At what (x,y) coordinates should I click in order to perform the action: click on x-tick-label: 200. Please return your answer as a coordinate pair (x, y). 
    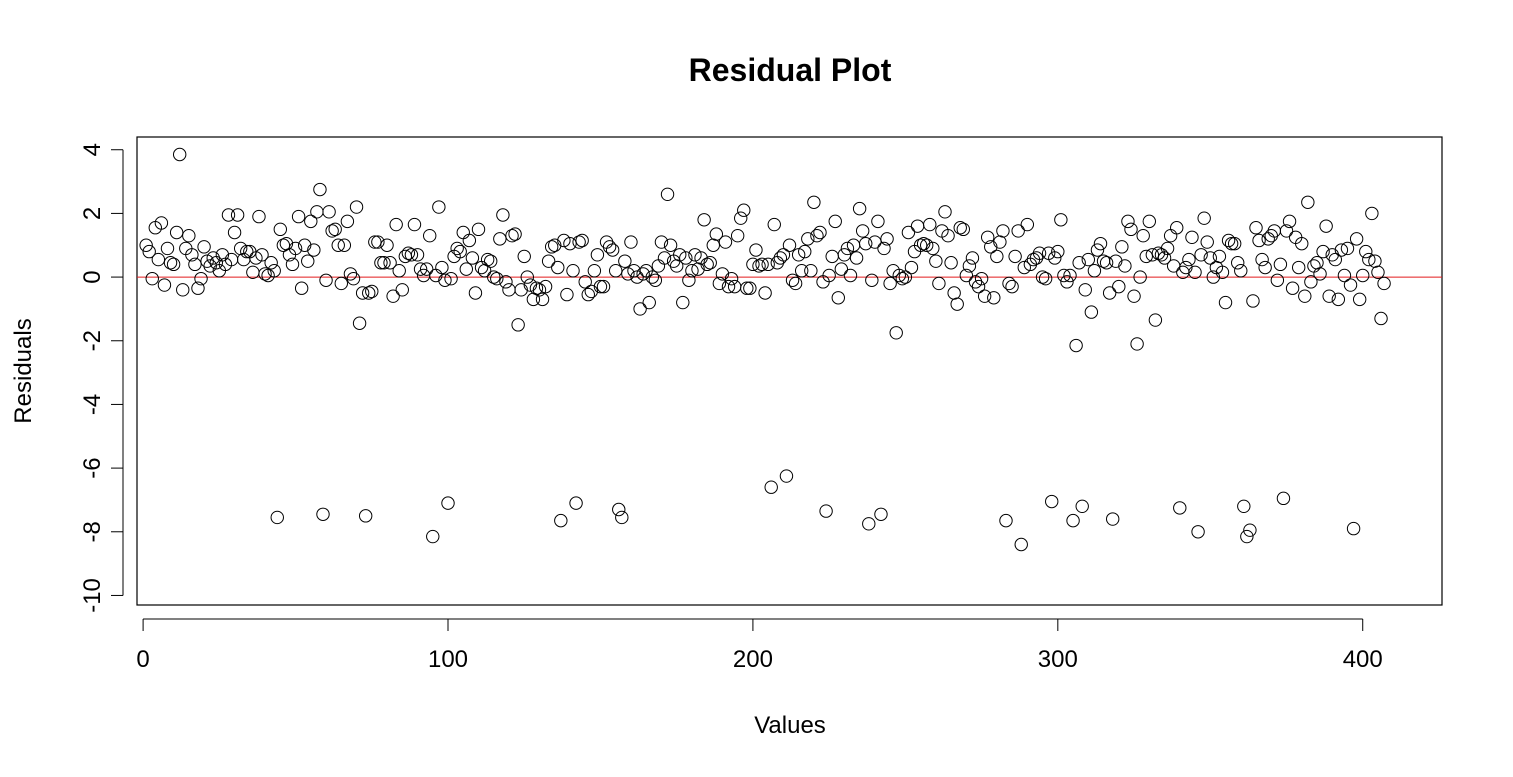
    Looking at the image, I should click on (753, 659).